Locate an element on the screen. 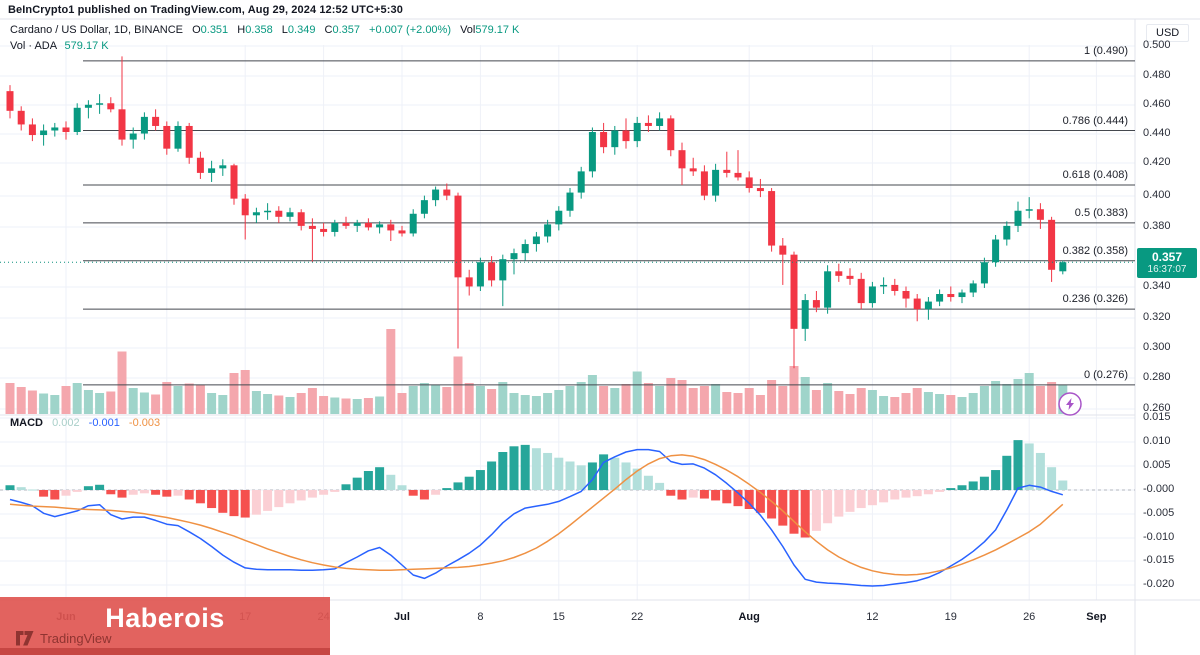  macd-legend: MACD 0.002 -0.001 -0.003 is located at coordinates (85, 423).